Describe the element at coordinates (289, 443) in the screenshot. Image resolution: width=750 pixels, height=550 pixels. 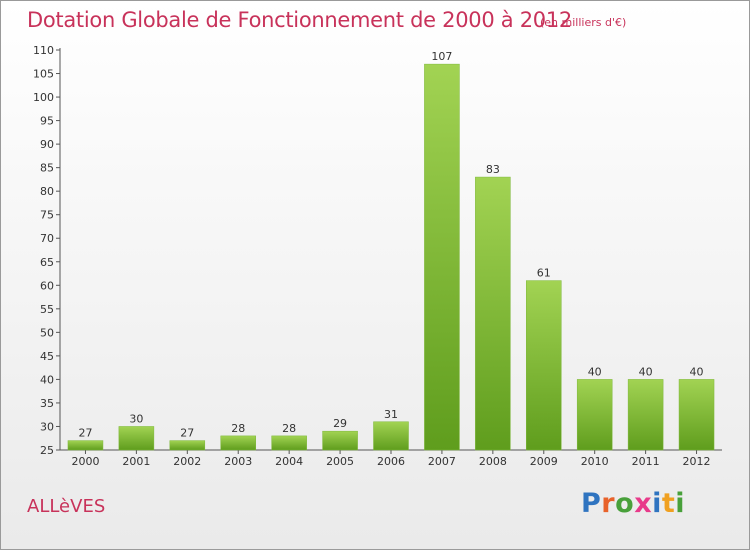
I see `bar-2004` at that location.